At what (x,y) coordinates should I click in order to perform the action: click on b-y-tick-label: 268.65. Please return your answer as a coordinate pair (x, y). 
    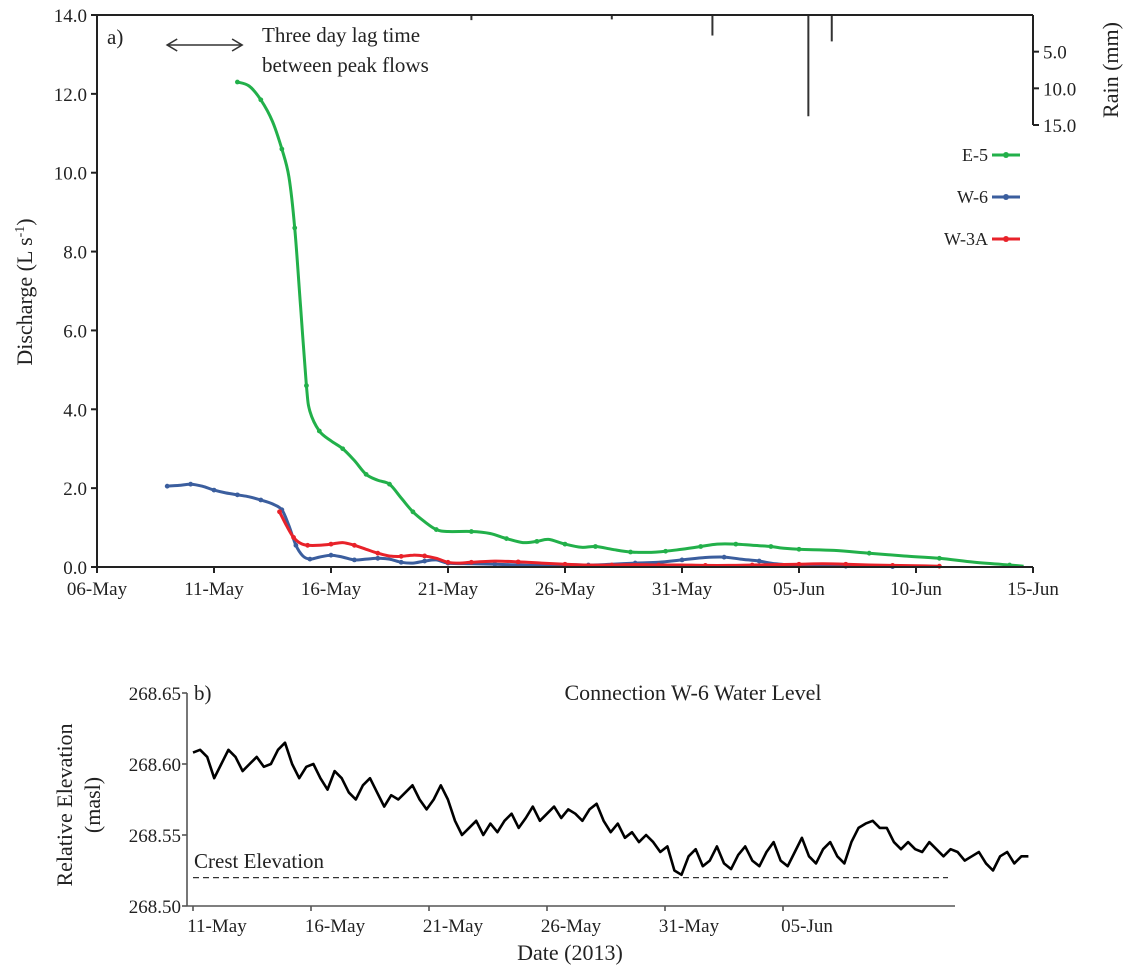
    Looking at the image, I should click on (155, 694).